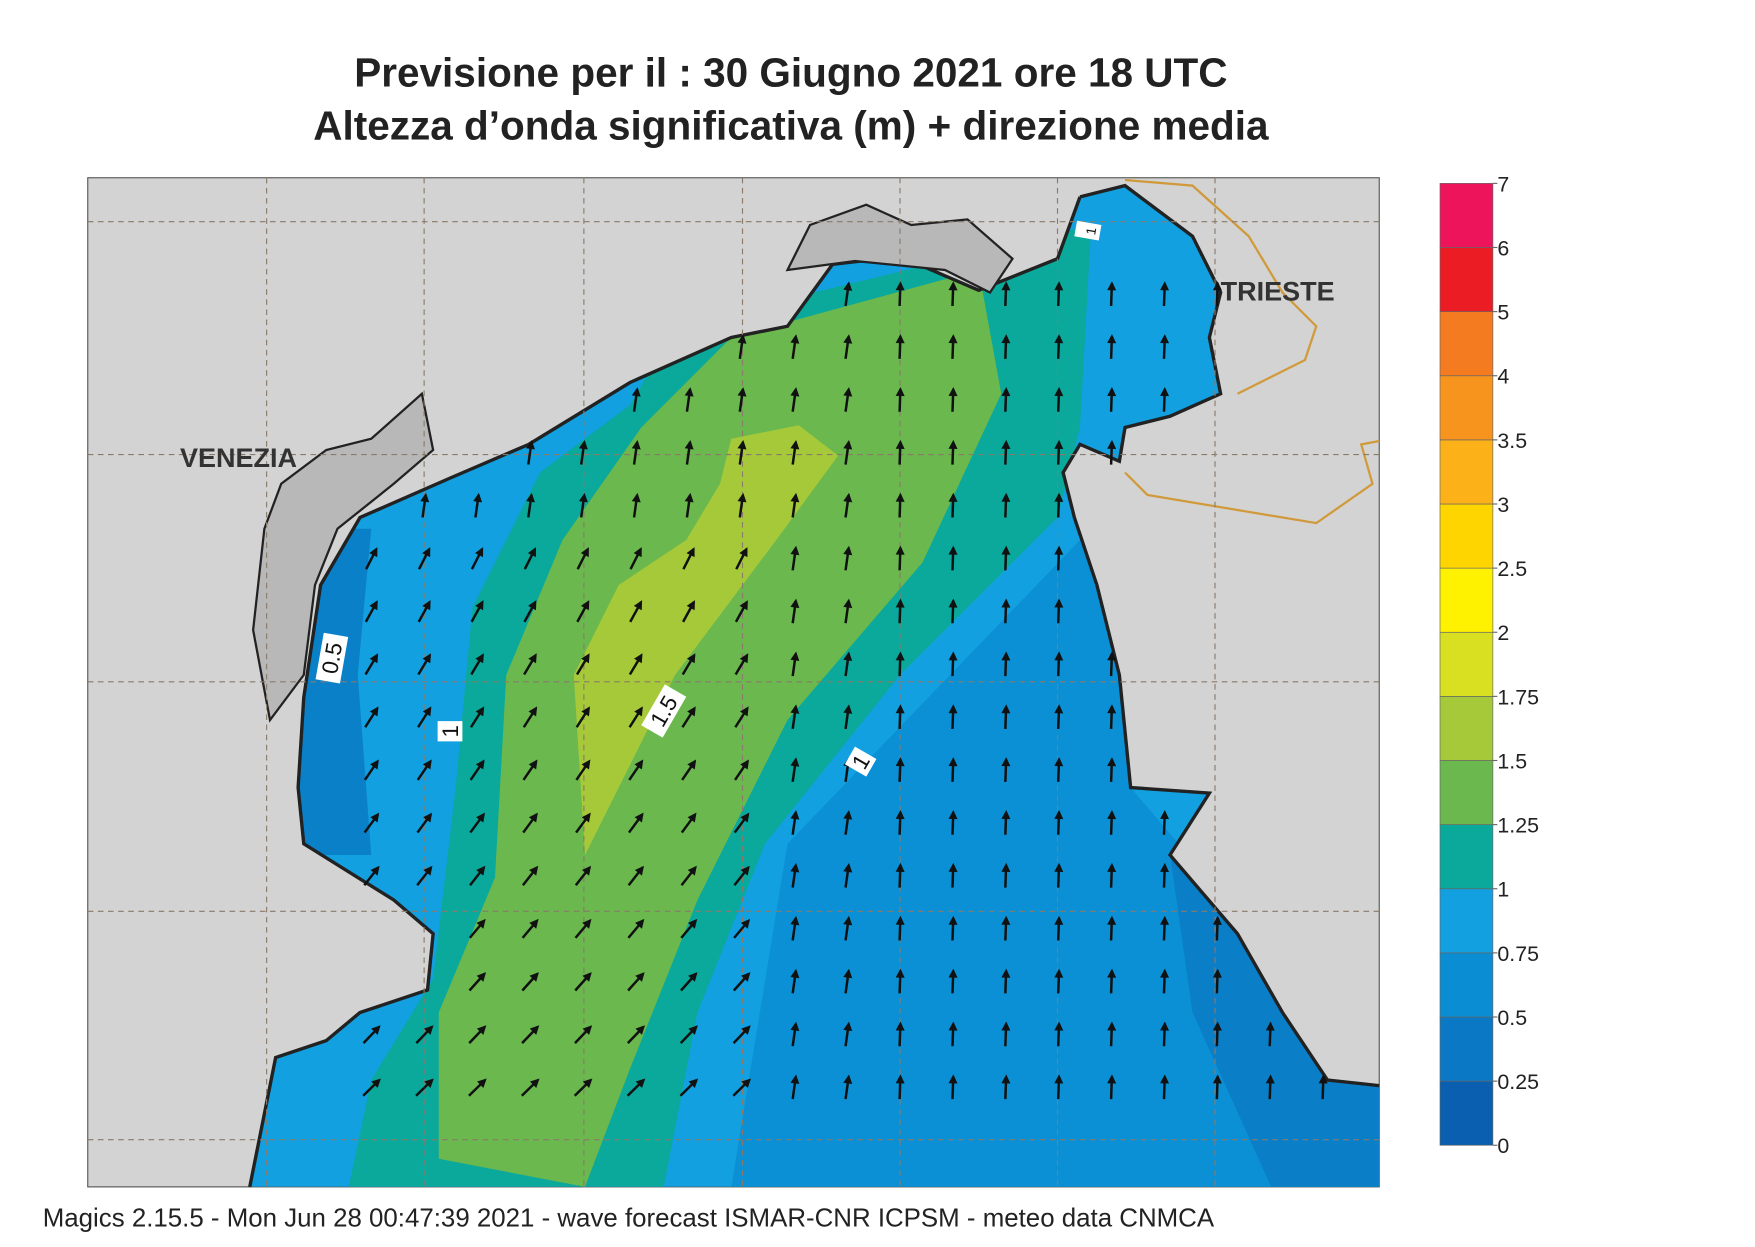 This screenshot has width=1755, height=1247. What do you see at coordinates (1518, 1082) in the screenshot?
I see `colorbar-label: 0.25` at bounding box center [1518, 1082].